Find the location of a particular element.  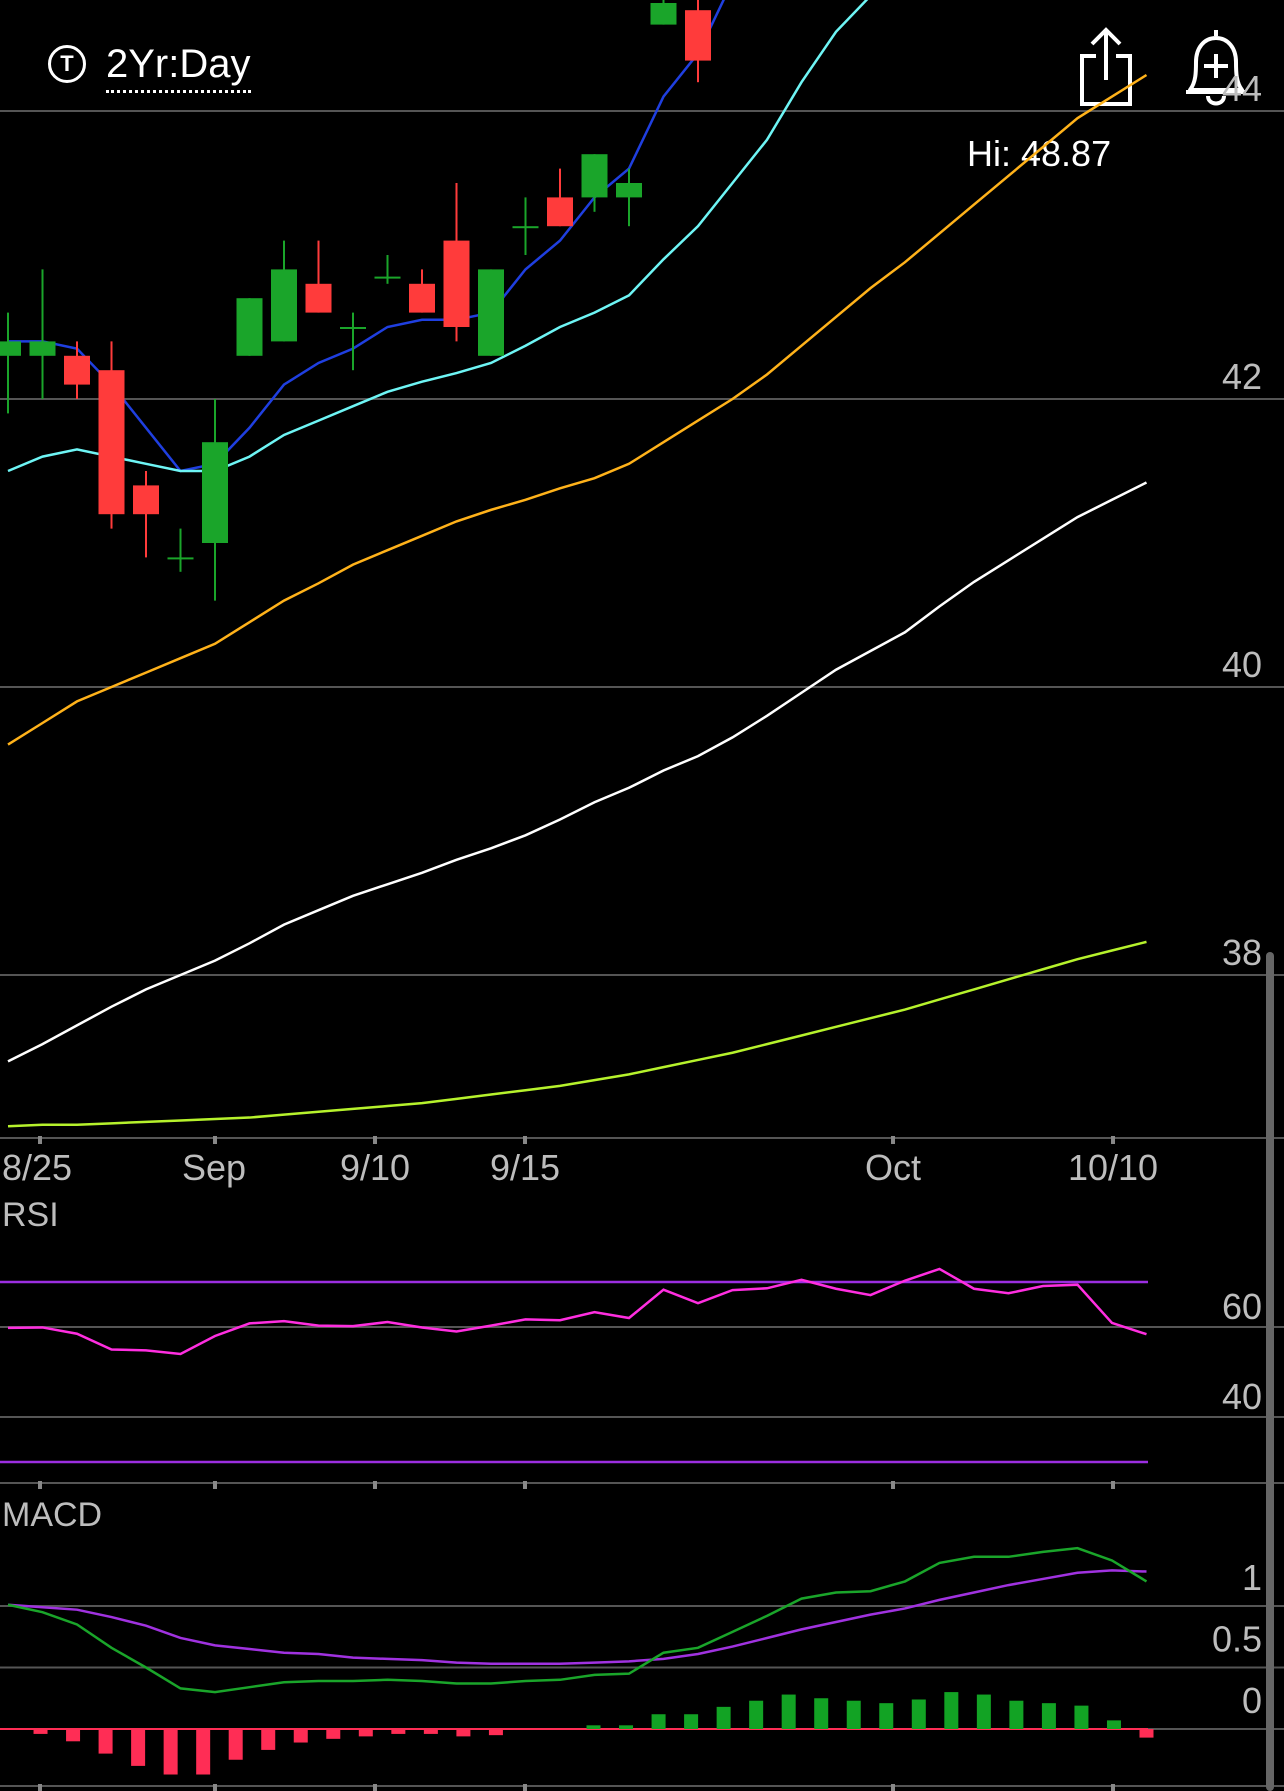

macd-tick-label: 1 is located at coordinates (1252, 1577).